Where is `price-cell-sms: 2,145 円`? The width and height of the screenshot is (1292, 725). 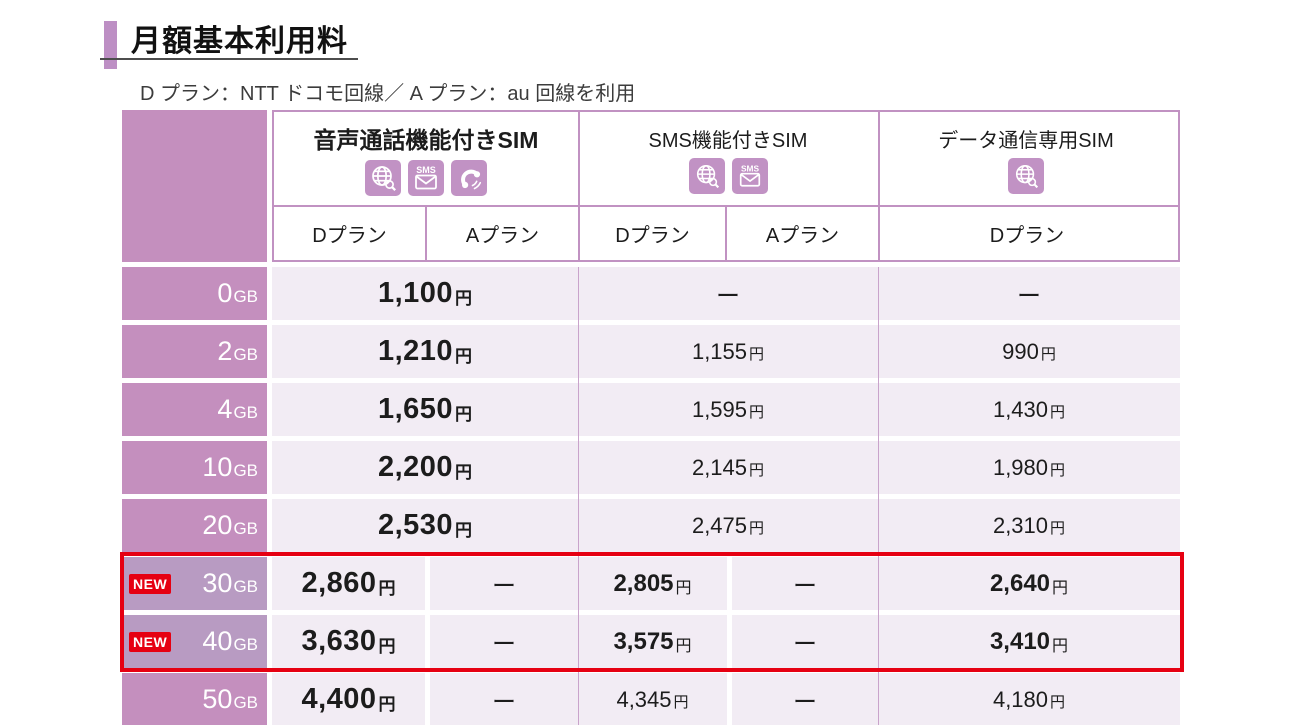 price-cell-sms: 2,145 円 is located at coordinates (728, 467).